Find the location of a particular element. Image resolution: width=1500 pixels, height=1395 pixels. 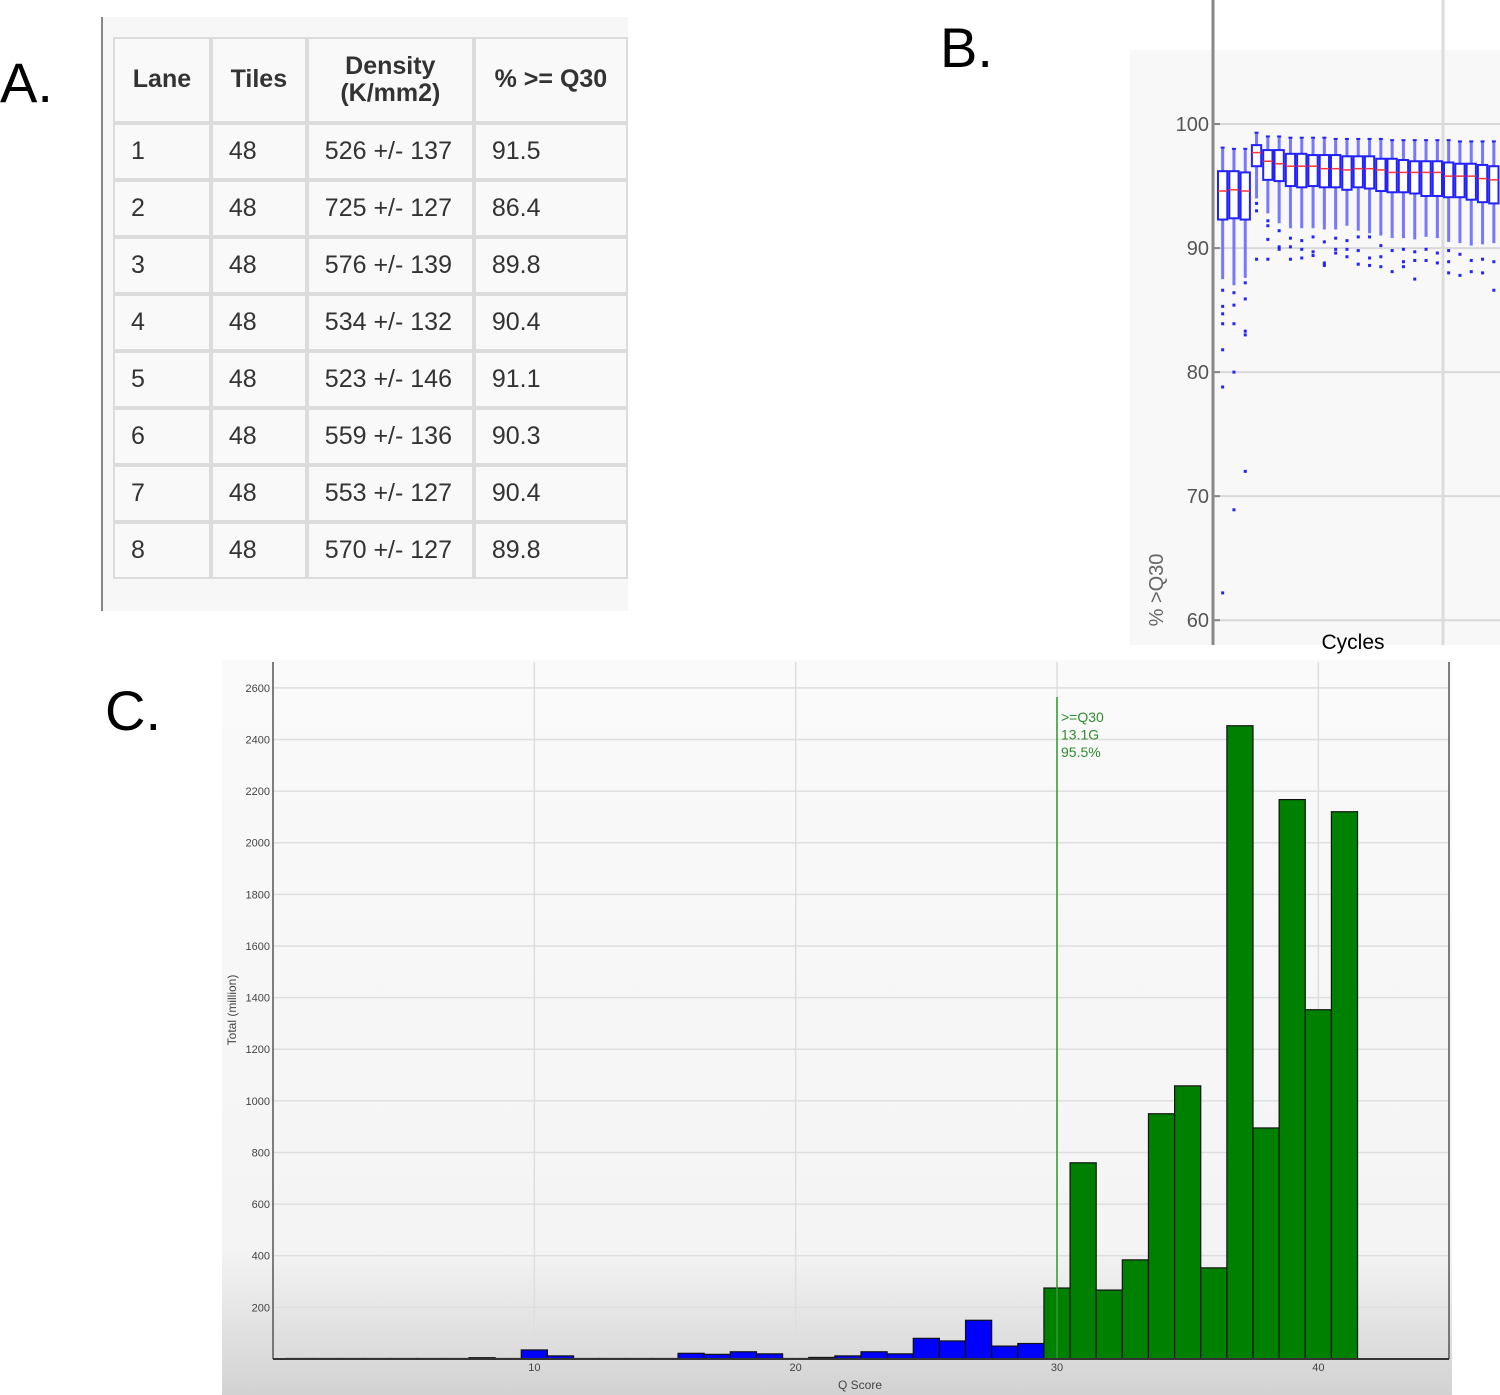

cell-q30: 91.1 is located at coordinates (550, 379).